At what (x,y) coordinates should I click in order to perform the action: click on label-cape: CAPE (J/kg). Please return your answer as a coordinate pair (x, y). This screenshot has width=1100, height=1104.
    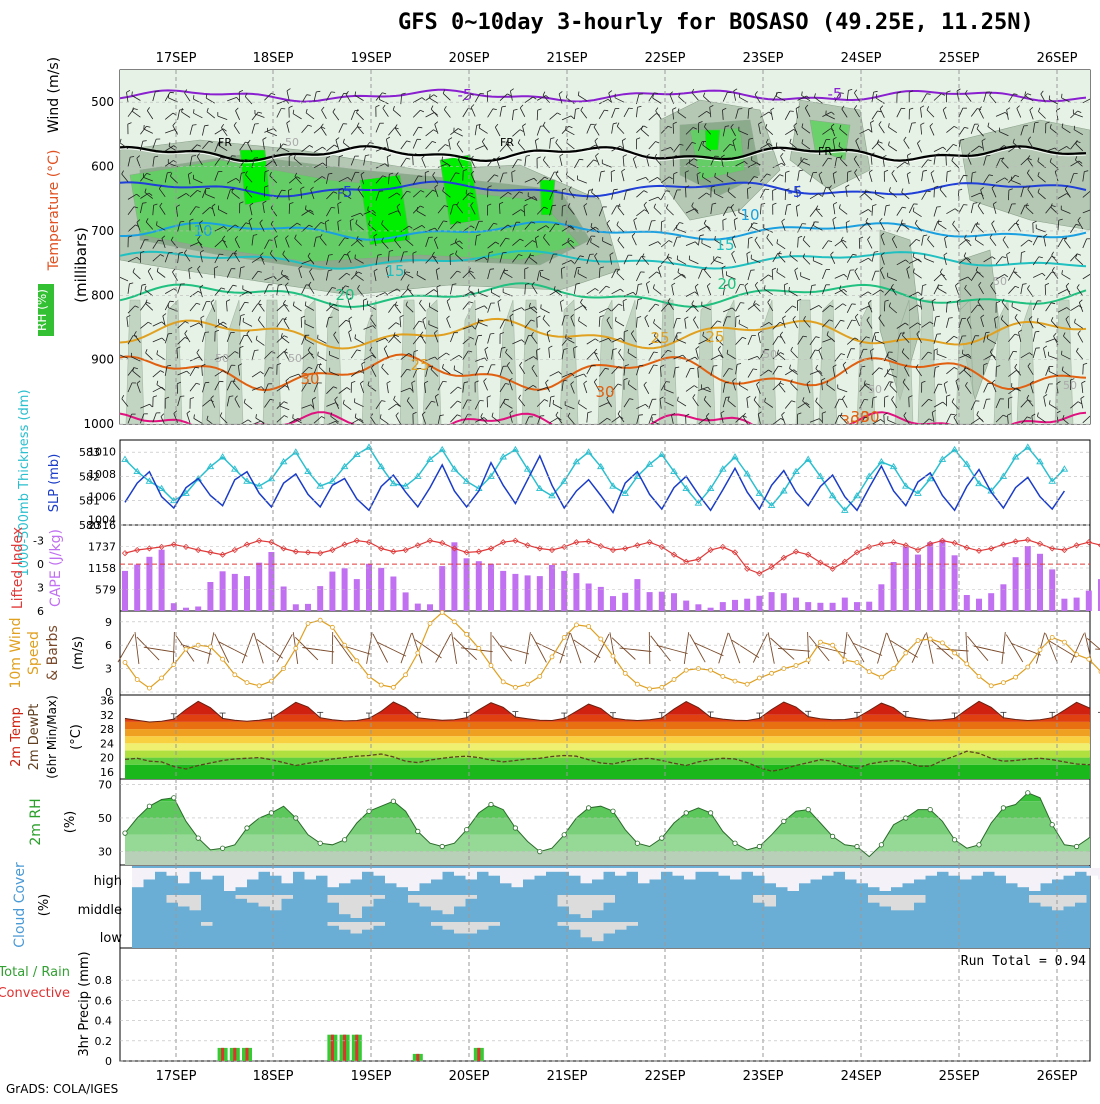
    Looking at the image, I should click on (56, 568).